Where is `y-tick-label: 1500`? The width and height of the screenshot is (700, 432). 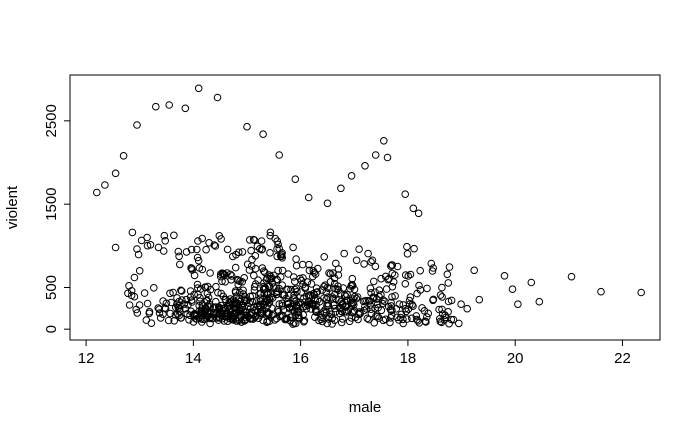
y-tick-label: 1500 is located at coordinates (51, 203).